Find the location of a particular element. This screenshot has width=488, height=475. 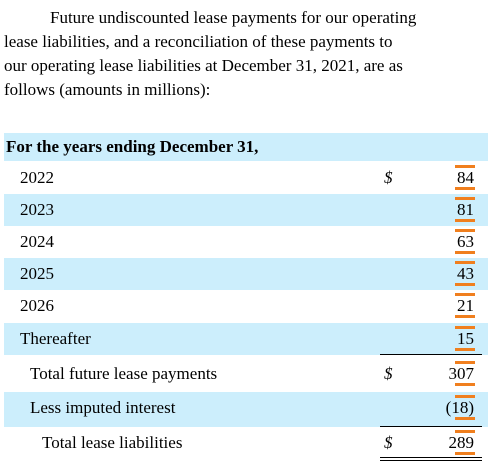

amount: 21 is located at coordinates (465, 305).